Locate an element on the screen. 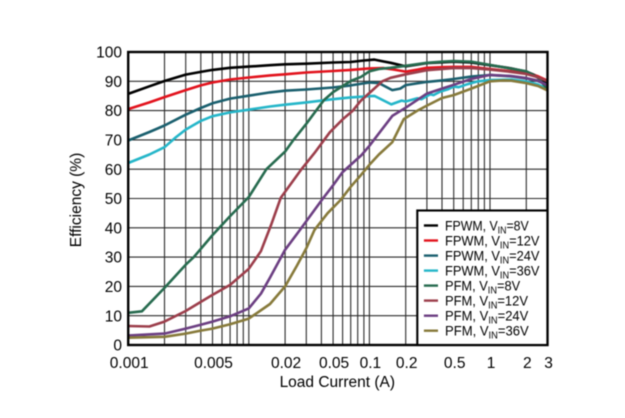  svg-text: 60 is located at coordinates (114, 170).